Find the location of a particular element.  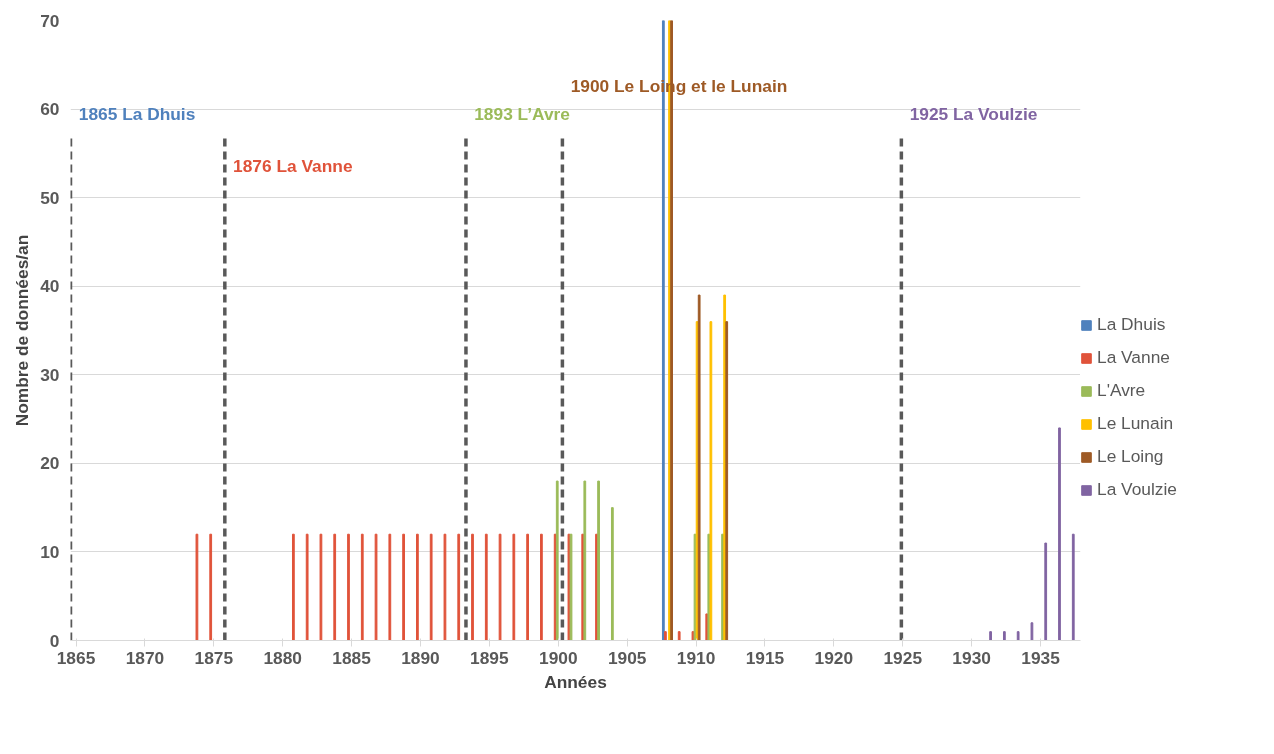

x-tick-label: 1870 is located at coordinates (145, 657).